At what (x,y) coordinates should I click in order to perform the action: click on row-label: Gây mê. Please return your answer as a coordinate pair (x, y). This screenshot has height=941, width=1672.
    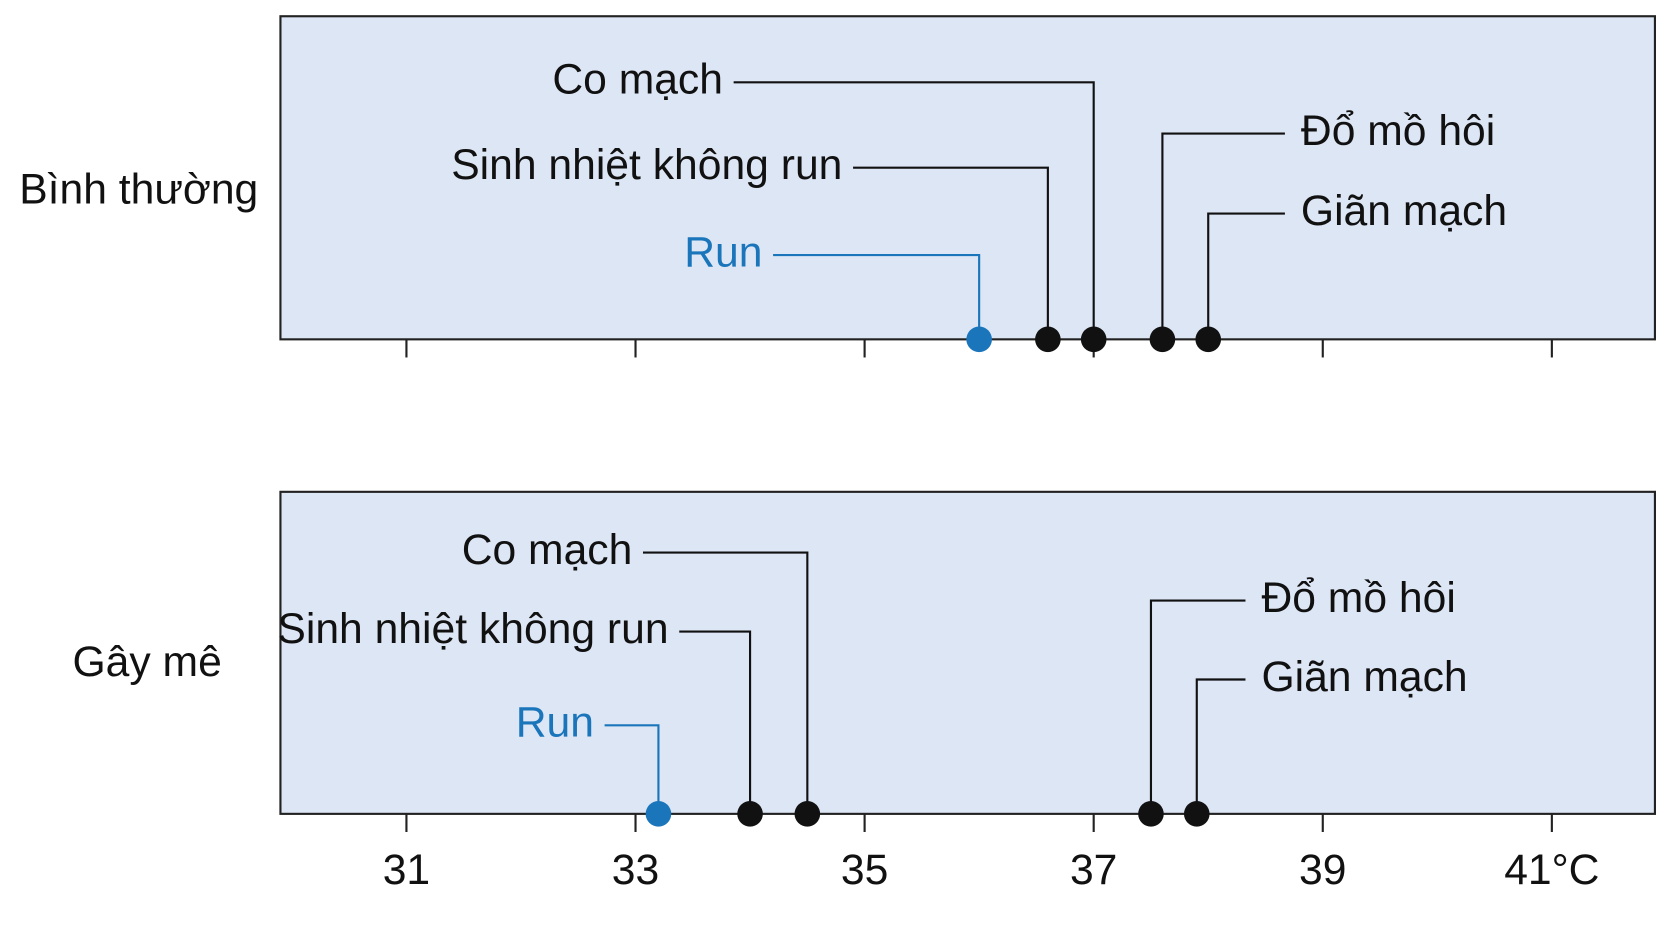
    Looking at the image, I should click on (147, 662).